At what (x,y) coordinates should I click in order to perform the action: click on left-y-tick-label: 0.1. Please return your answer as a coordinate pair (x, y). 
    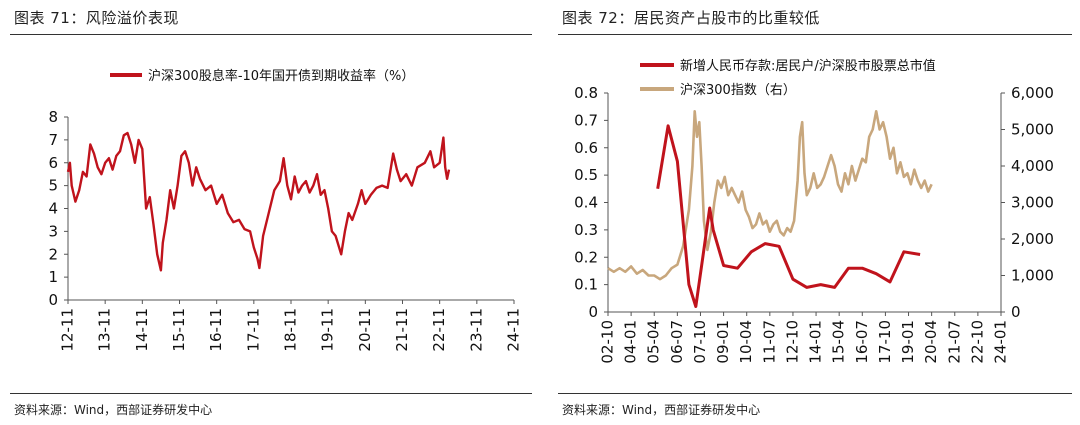
    Looking at the image, I should click on (586, 285).